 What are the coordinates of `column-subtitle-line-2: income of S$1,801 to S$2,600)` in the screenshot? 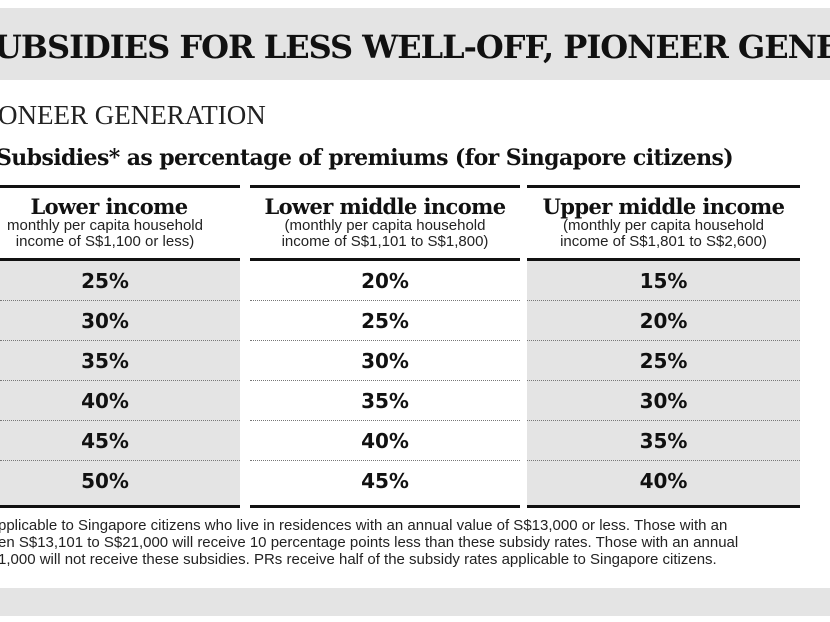 It's located at (663, 241).